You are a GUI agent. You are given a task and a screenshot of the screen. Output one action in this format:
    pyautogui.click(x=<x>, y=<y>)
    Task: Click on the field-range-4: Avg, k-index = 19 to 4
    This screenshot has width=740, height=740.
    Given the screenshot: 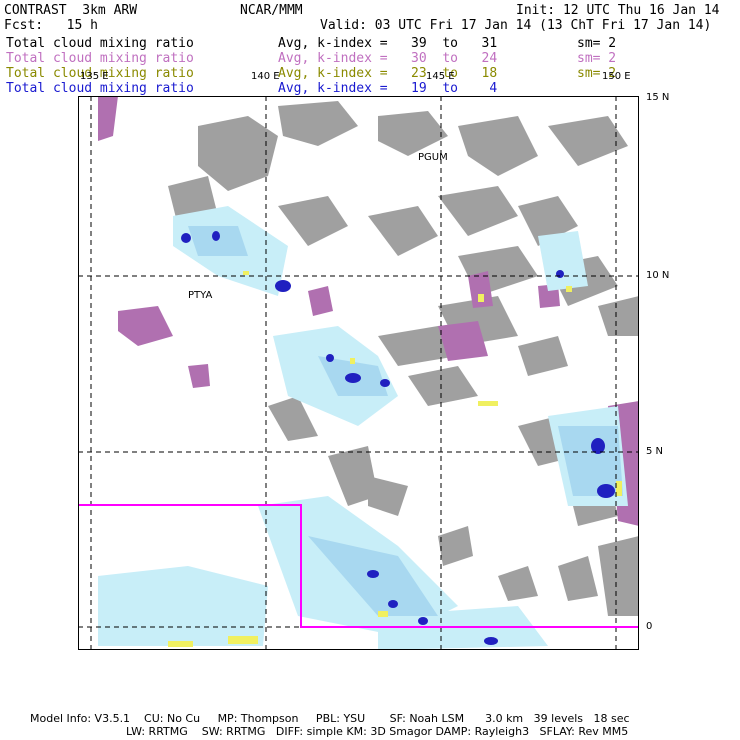 What is the action you would take?
    pyautogui.click(x=388, y=88)
    